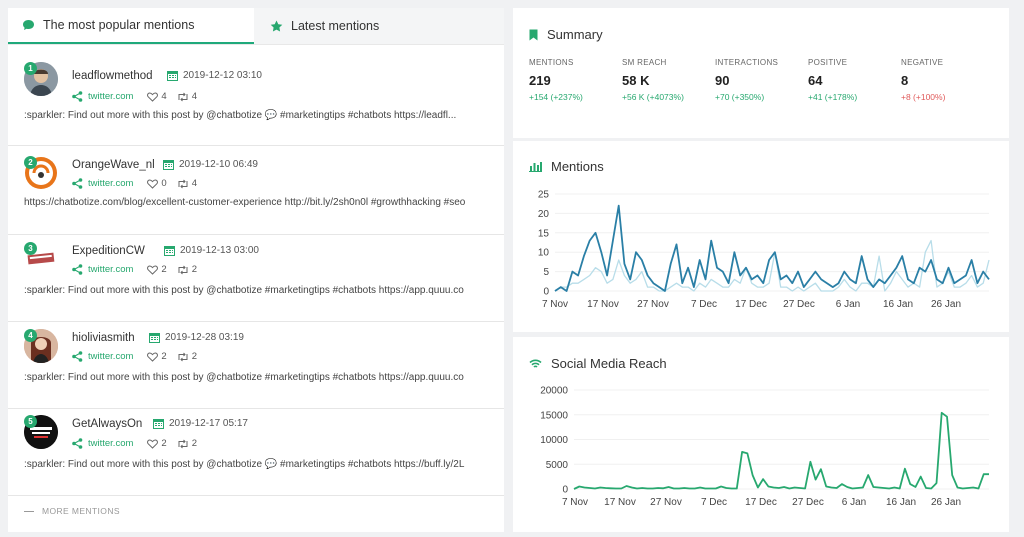 The width and height of the screenshot is (1024, 537). Describe the element at coordinates (644, 62) in the screenshot. I see `stat-label: SM REACH` at that location.